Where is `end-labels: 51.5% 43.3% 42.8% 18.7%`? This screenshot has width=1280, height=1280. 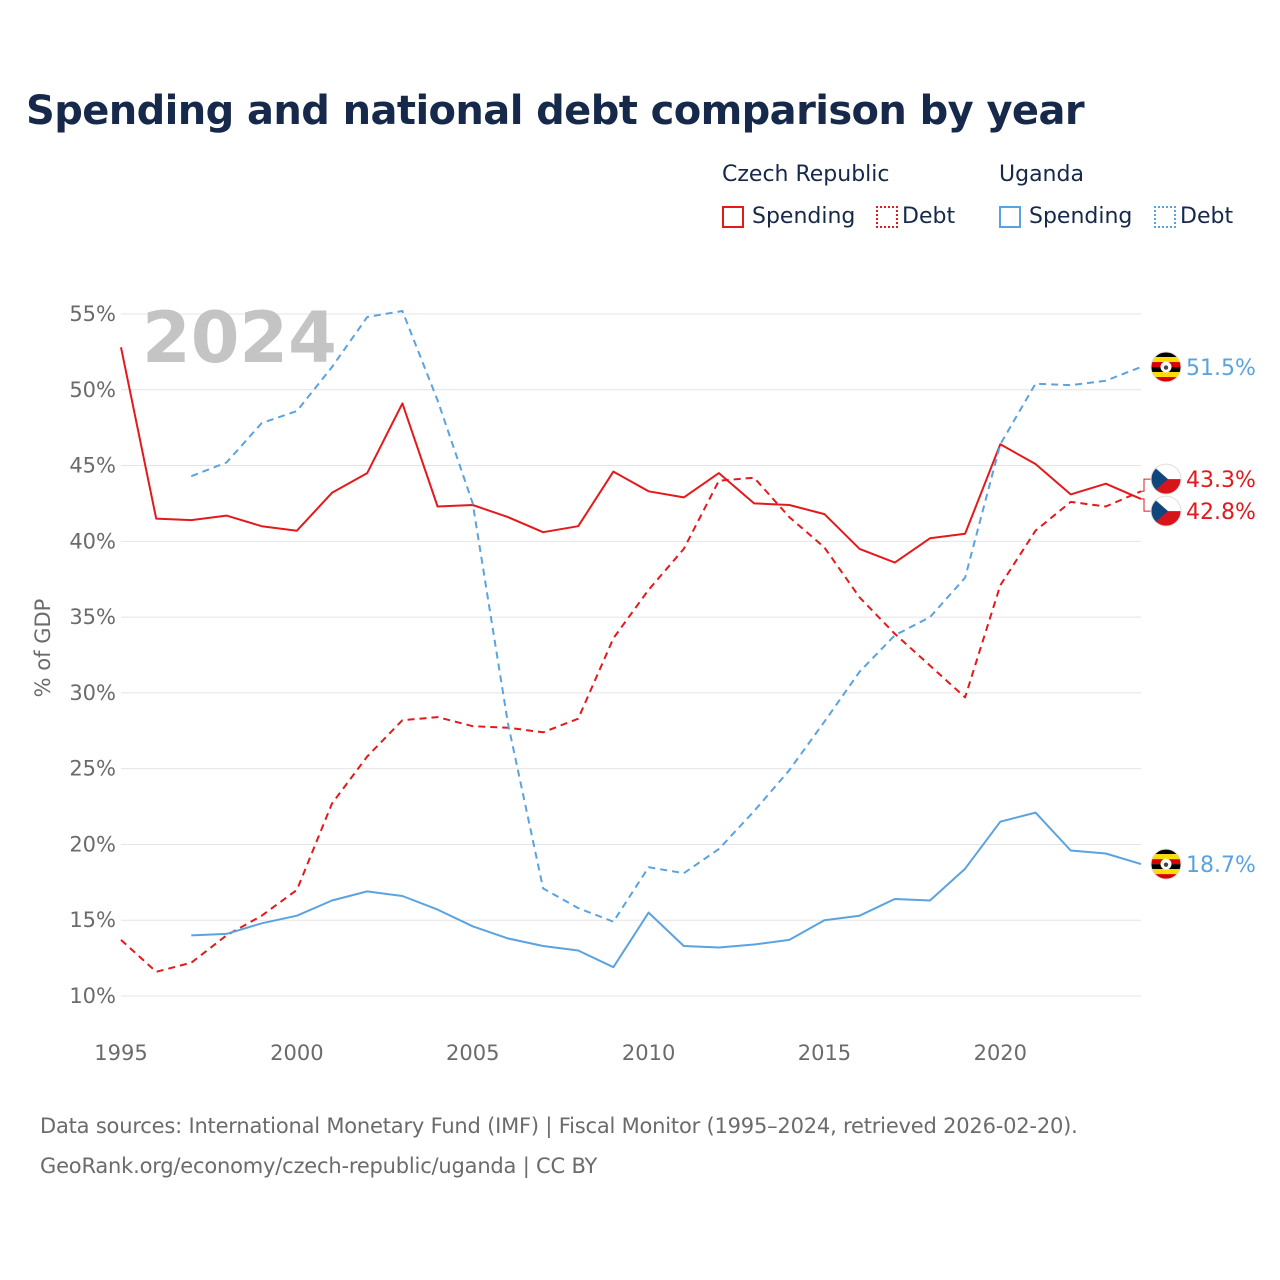 end-labels: 51.5% 43.3% 42.8% 18.7% is located at coordinates (1198, 615).